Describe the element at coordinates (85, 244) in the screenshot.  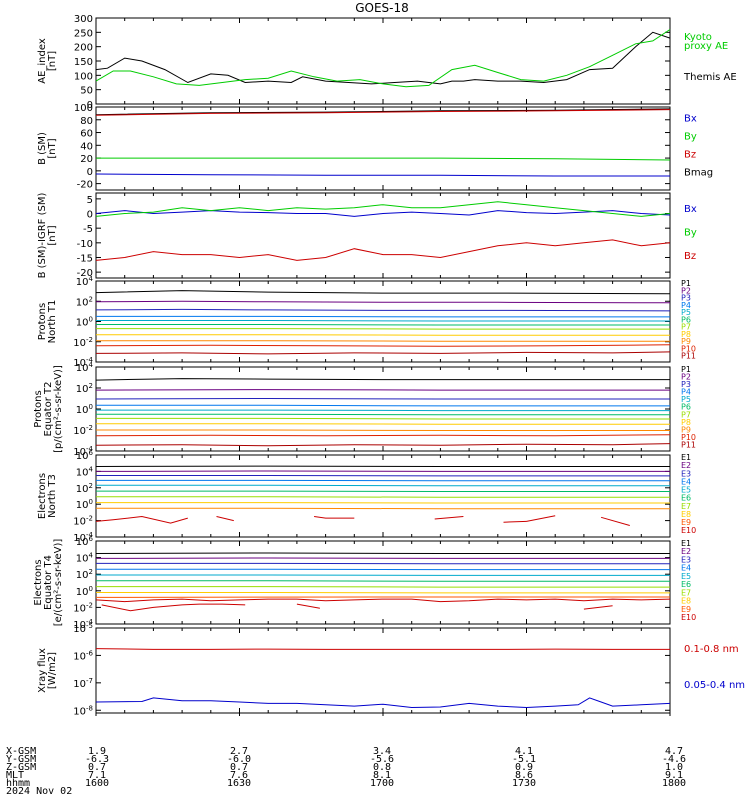
I see `y-tick-label: -10` at that location.